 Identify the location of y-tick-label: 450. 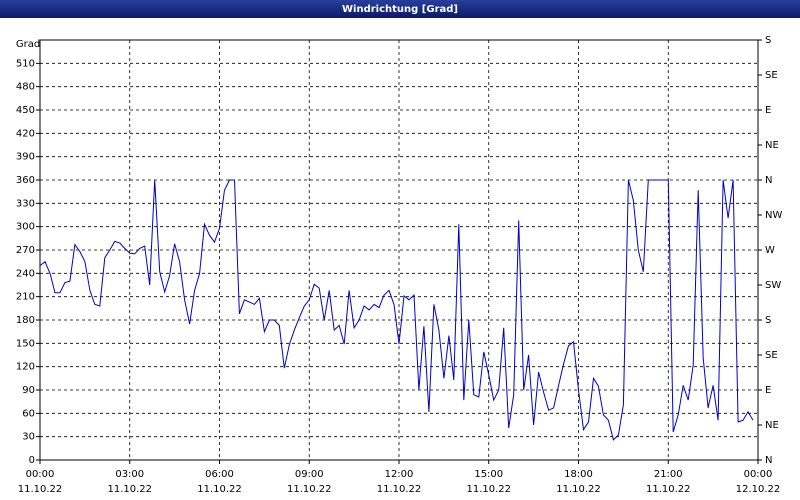
(25, 110).